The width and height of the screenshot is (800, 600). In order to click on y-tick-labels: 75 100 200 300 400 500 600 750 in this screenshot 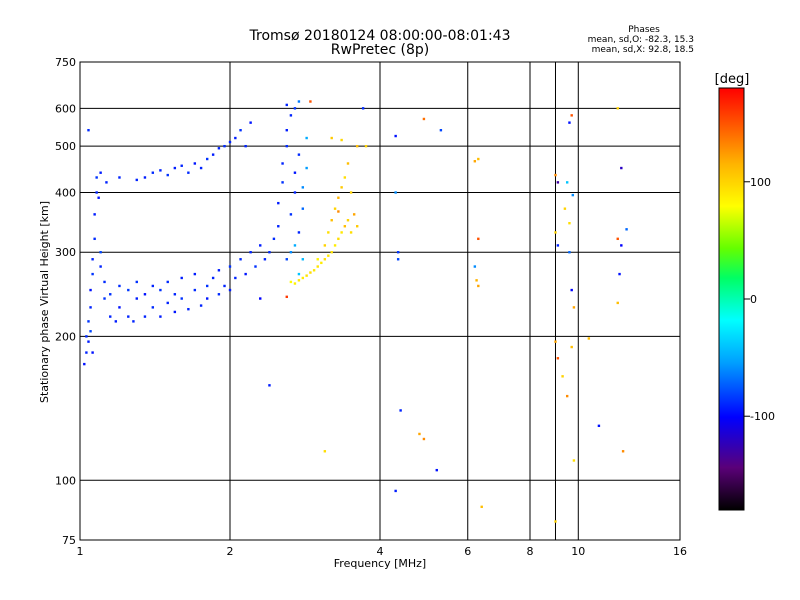, I will do `click(65, 301)`.